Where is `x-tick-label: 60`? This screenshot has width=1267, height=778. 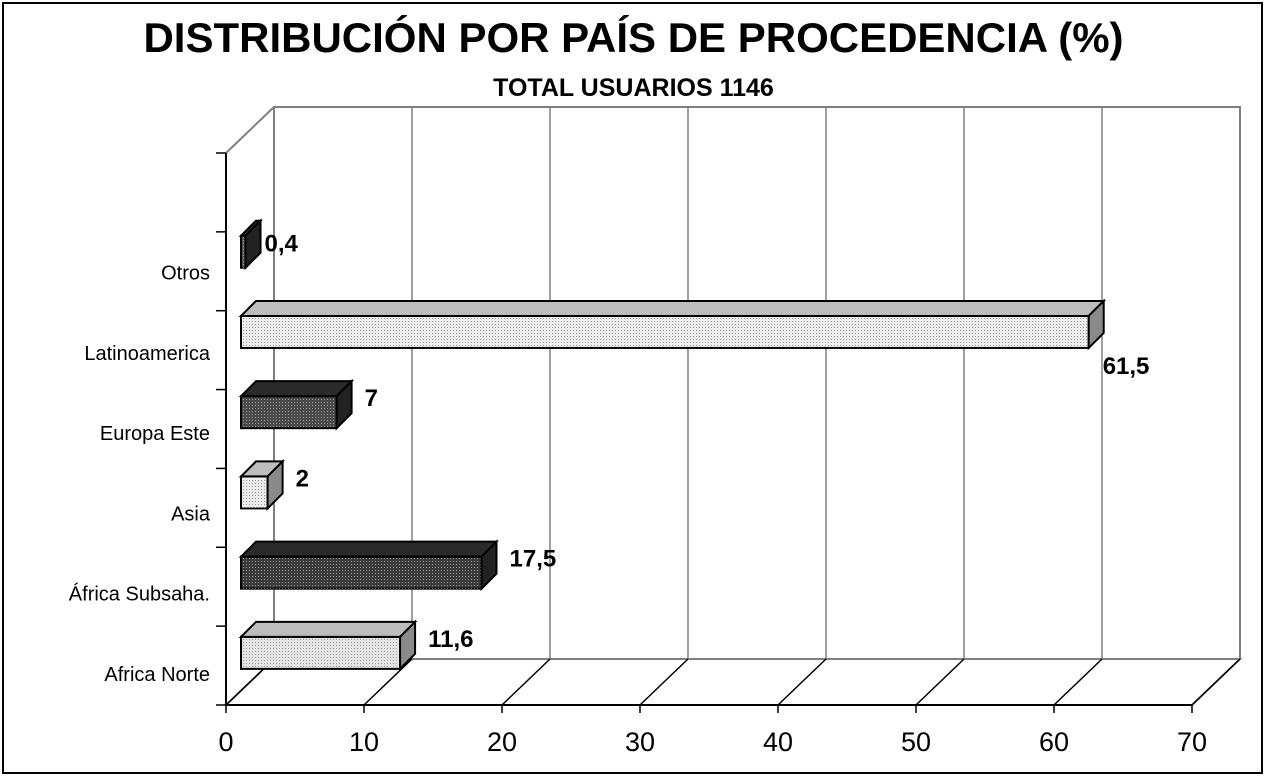 x-tick-label: 60 is located at coordinates (1054, 742).